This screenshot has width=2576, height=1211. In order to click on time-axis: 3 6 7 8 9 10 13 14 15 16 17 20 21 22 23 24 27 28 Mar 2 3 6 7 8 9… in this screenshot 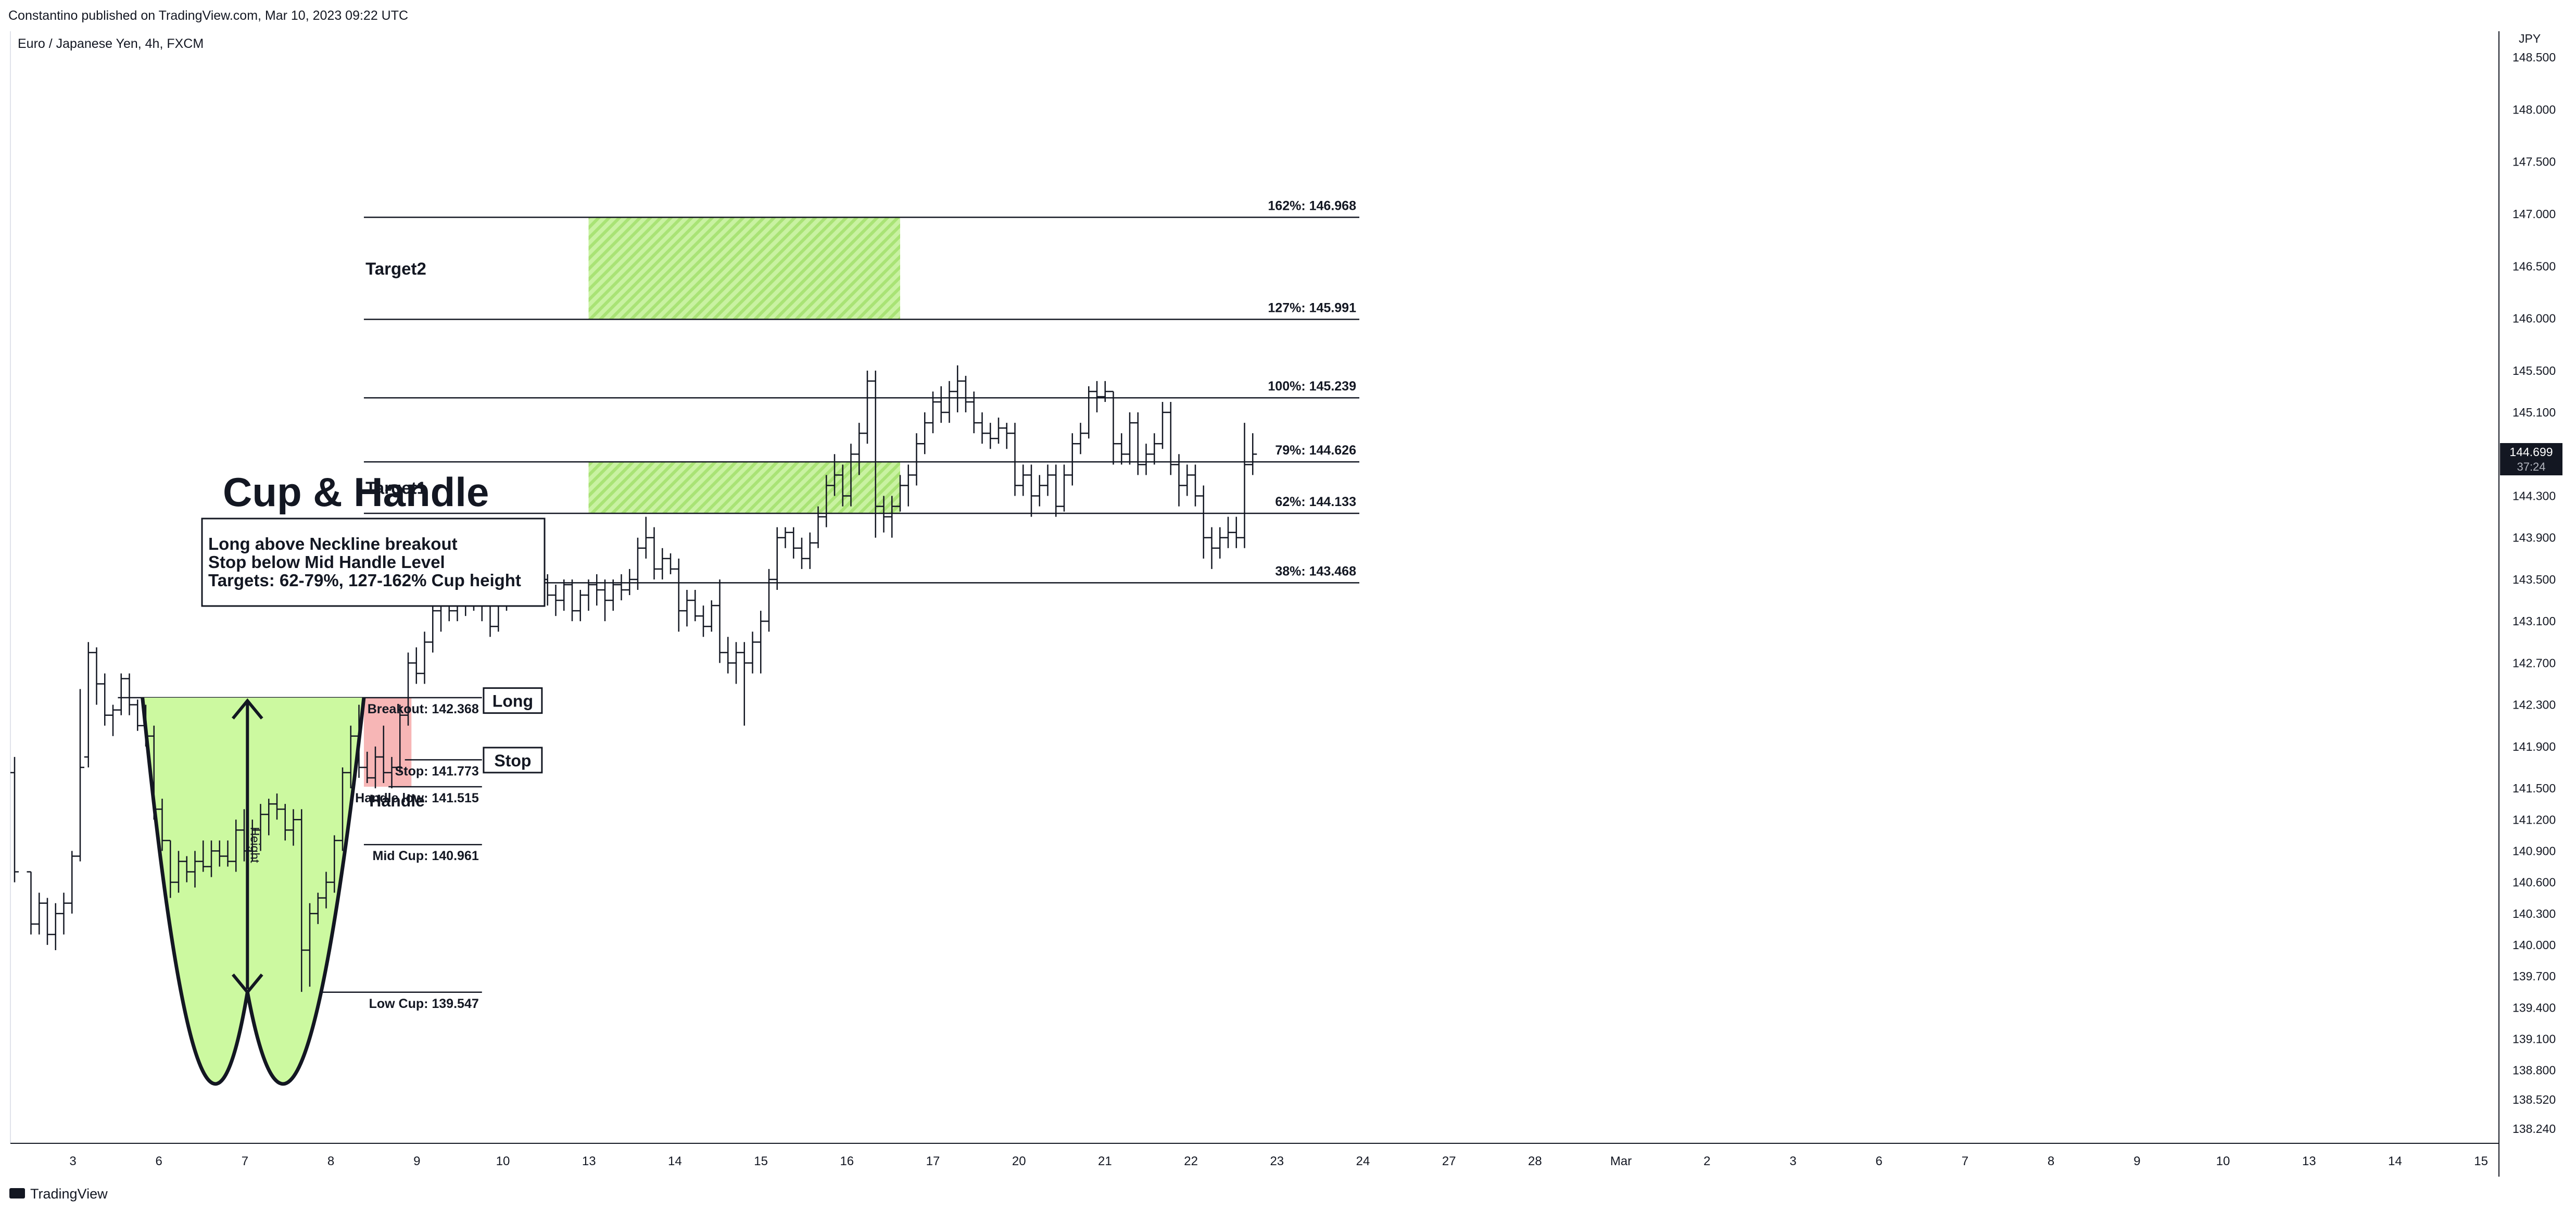, I will do `click(1278, 1161)`.